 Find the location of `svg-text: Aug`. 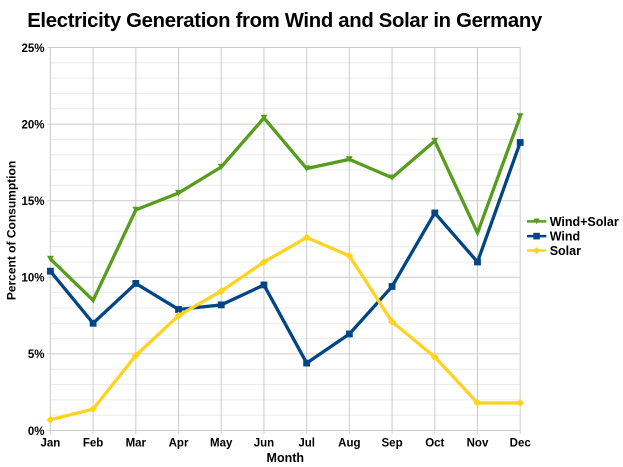

svg-text: Aug is located at coordinates (349, 443).